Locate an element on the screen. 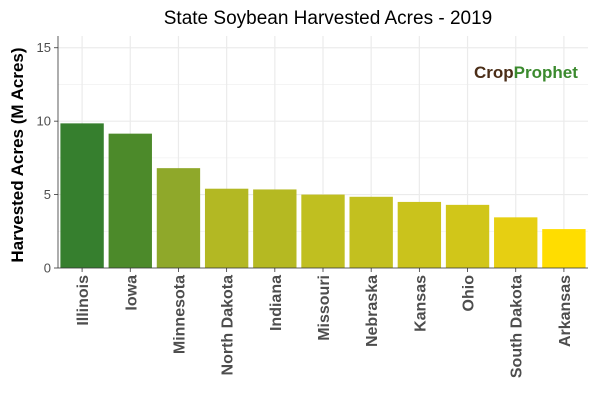 This screenshot has width=600, height=420. y-tick-label: 10 is located at coordinates (44, 121).